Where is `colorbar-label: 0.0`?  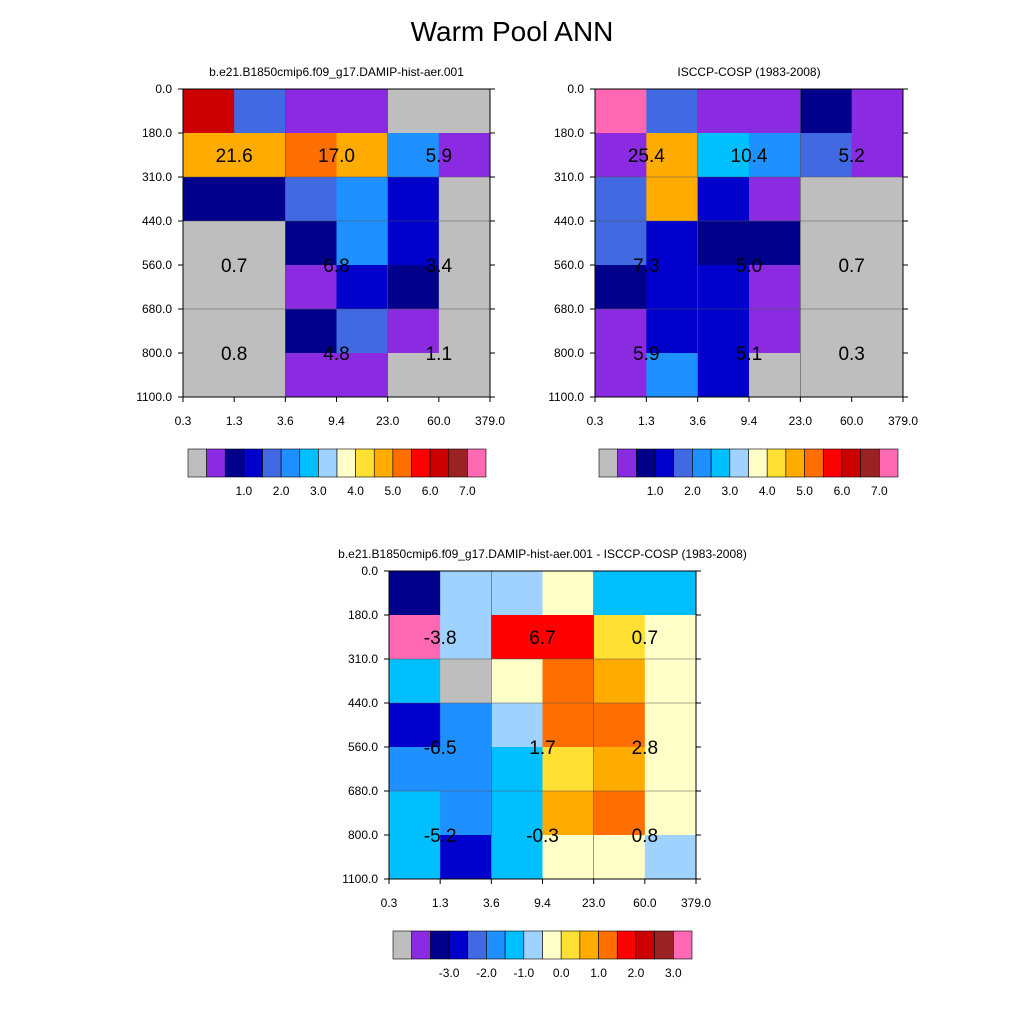 colorbar-label: 0.0 is located at coordinates (561, 973).